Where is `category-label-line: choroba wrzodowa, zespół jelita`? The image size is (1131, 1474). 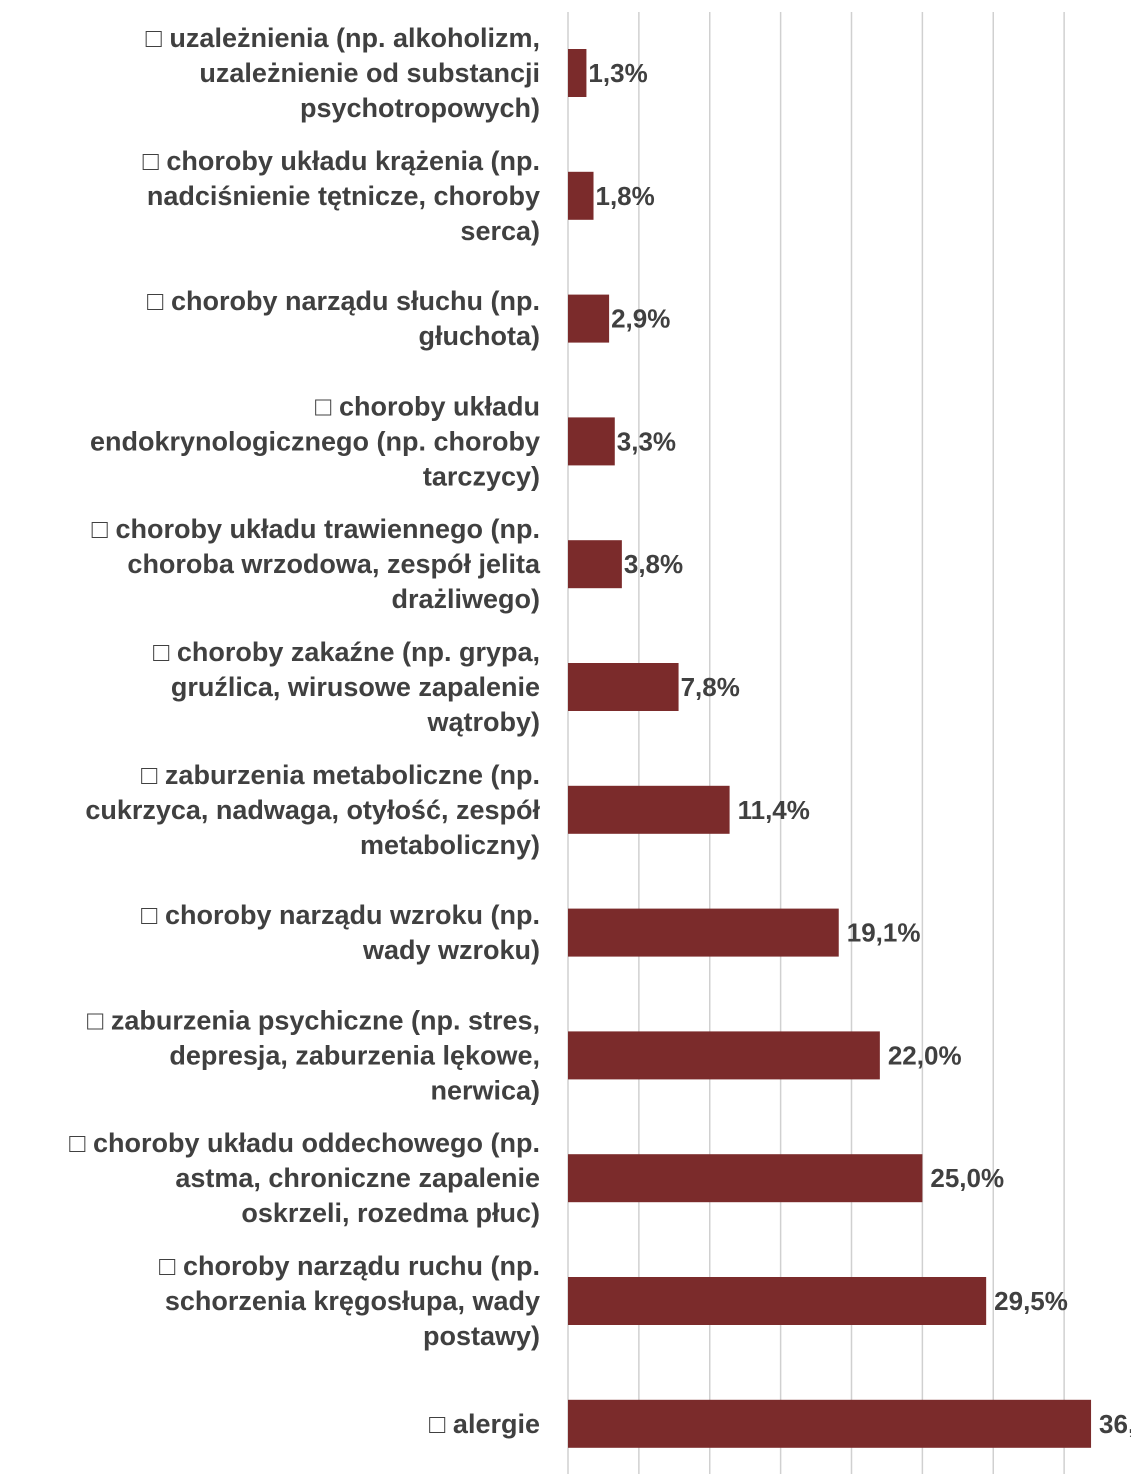 category-label-line: choroba wrzodowa, zespół jelita is located at coordinates (334, 564).